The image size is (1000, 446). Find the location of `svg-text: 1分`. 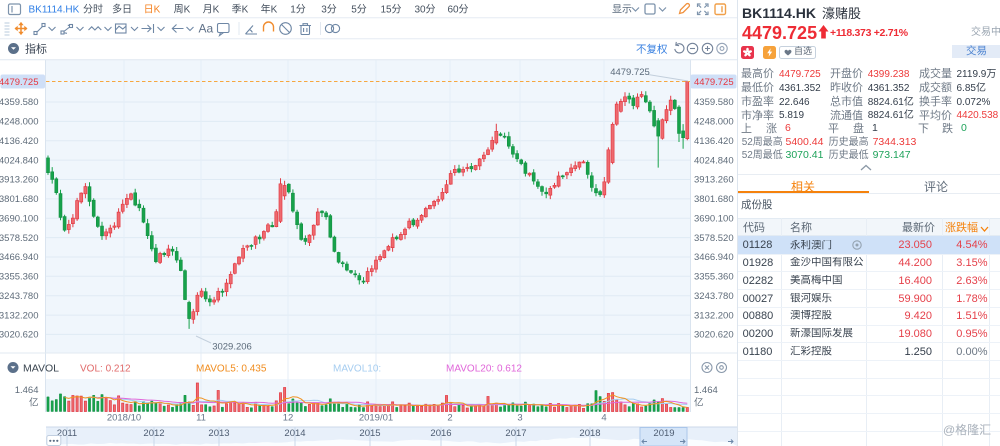

svg-text: 1分 is located at coordinates (298, 10).